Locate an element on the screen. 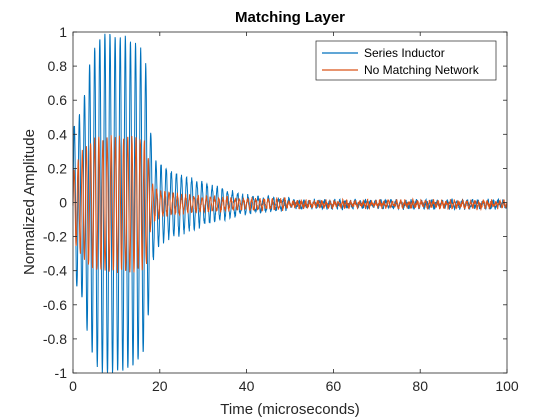 This screenshot has width=560, height=420. y-tick-label: 0 is located at coordinates (63, 203).